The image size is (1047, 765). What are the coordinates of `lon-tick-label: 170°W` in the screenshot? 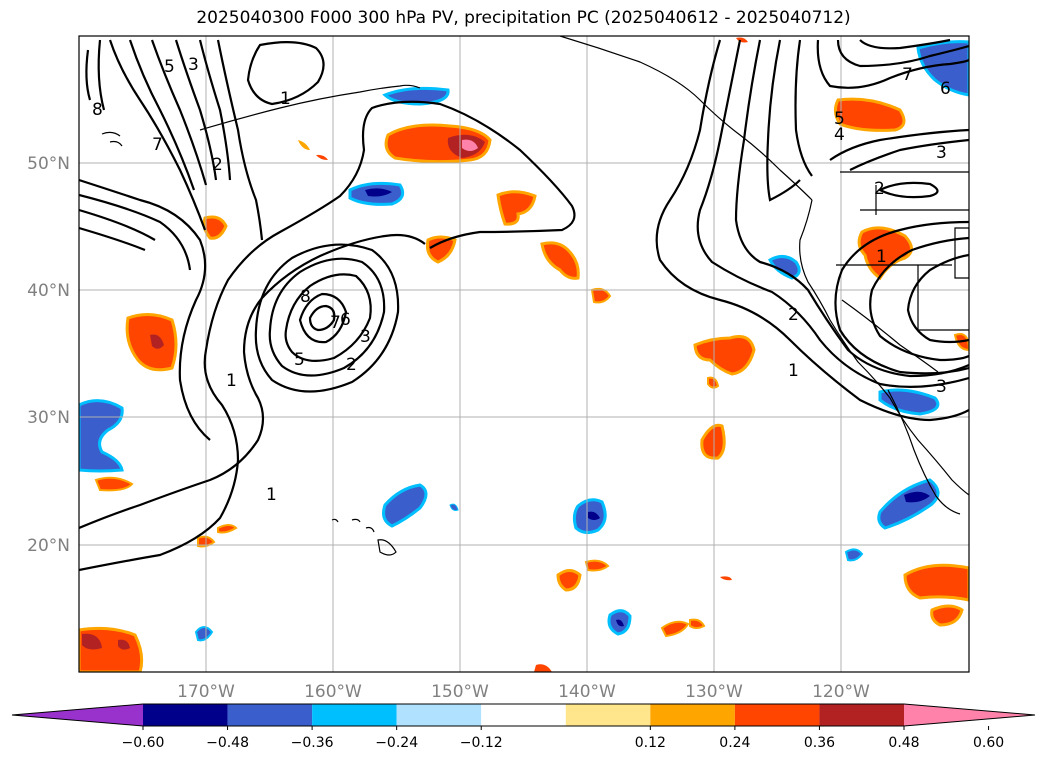 It's located at (206, 692).